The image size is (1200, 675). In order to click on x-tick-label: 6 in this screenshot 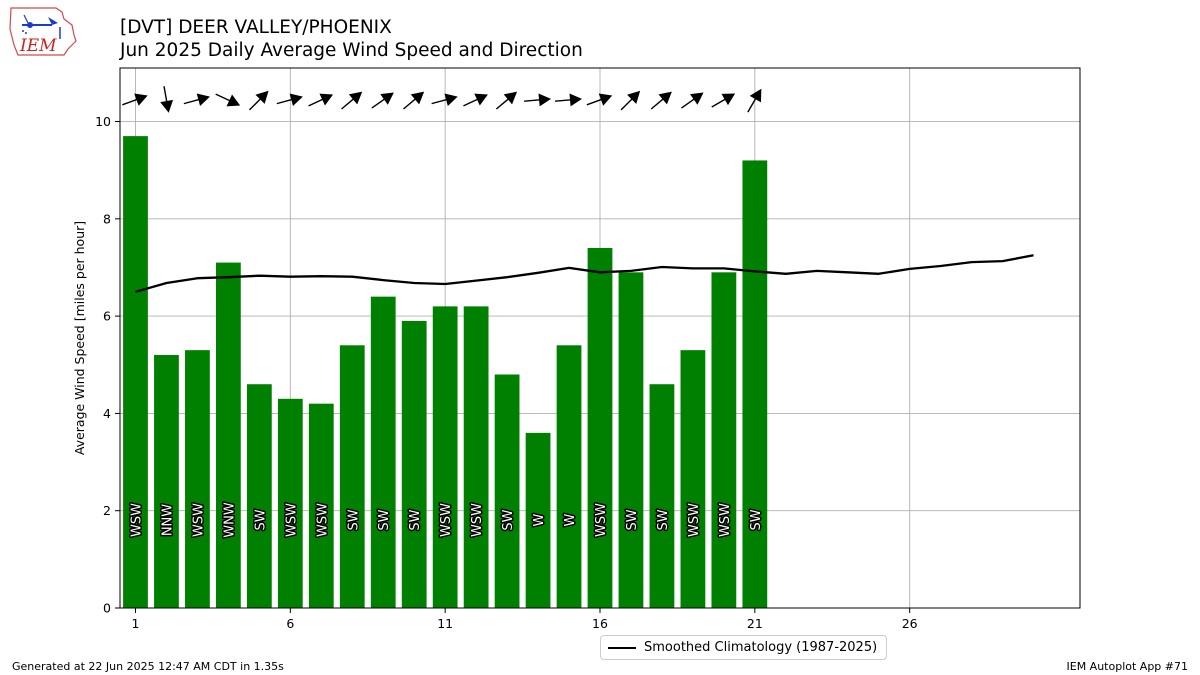, I will do `click(290, 623)`.